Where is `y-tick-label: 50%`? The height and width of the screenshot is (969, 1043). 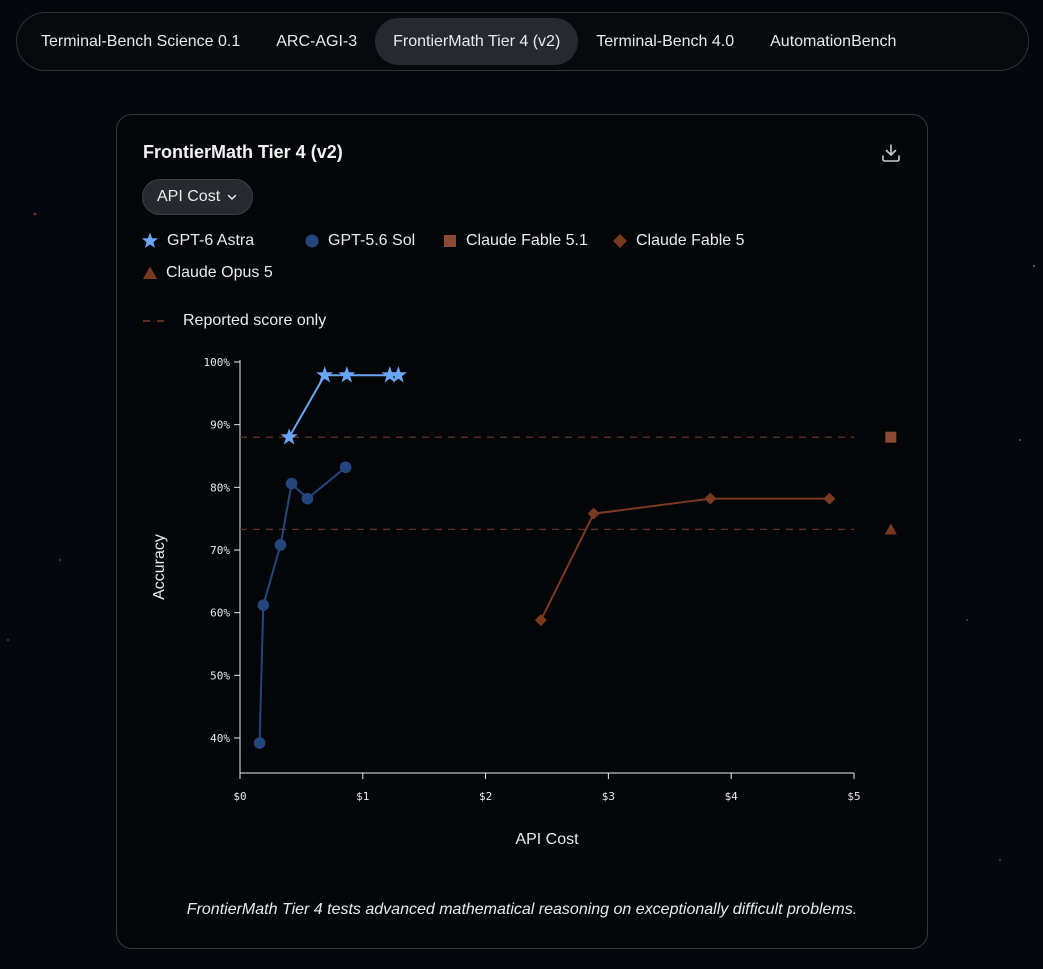
y-tick-label: 50% is located at coordinates (220, 675).